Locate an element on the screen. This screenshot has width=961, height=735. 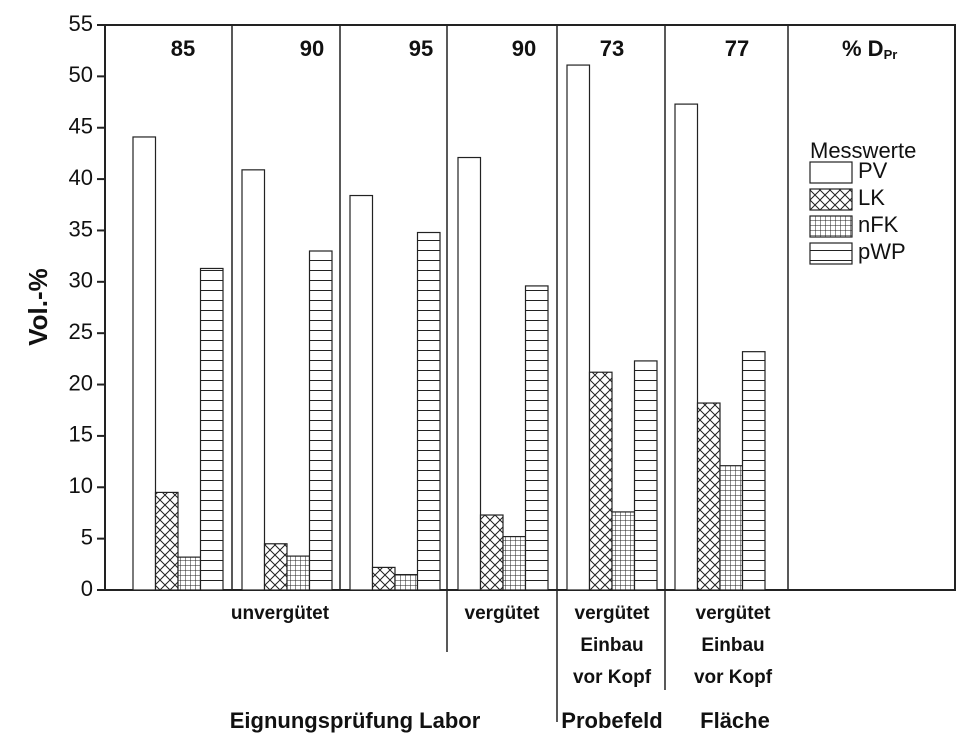
y-tick-label: 0 is located at coordinates (87, 588).